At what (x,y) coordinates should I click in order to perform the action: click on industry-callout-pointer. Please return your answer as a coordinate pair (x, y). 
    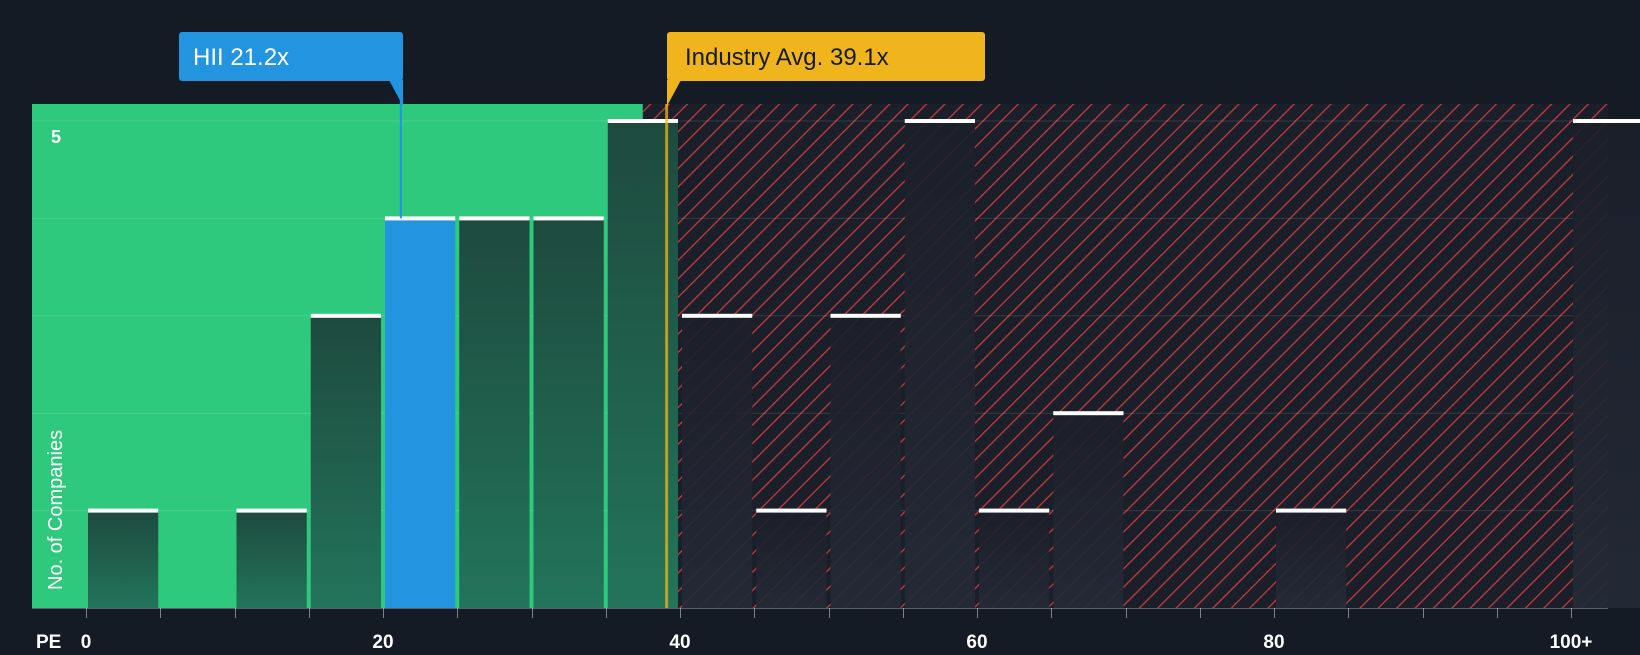
    Looking at the image, I should click on (674, 93).